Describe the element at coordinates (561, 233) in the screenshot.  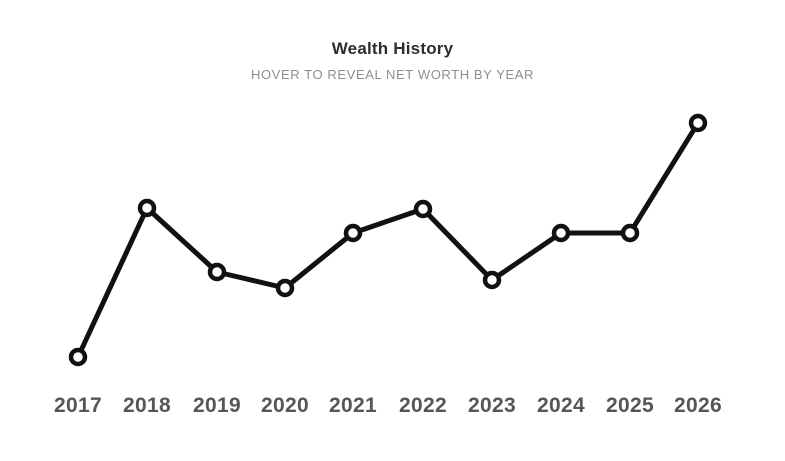
I see `data-point-2024` at that location.